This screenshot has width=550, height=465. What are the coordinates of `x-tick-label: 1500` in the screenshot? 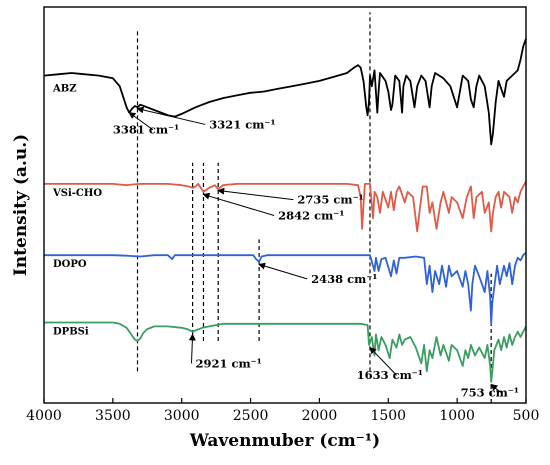 It's located at (388, 416).